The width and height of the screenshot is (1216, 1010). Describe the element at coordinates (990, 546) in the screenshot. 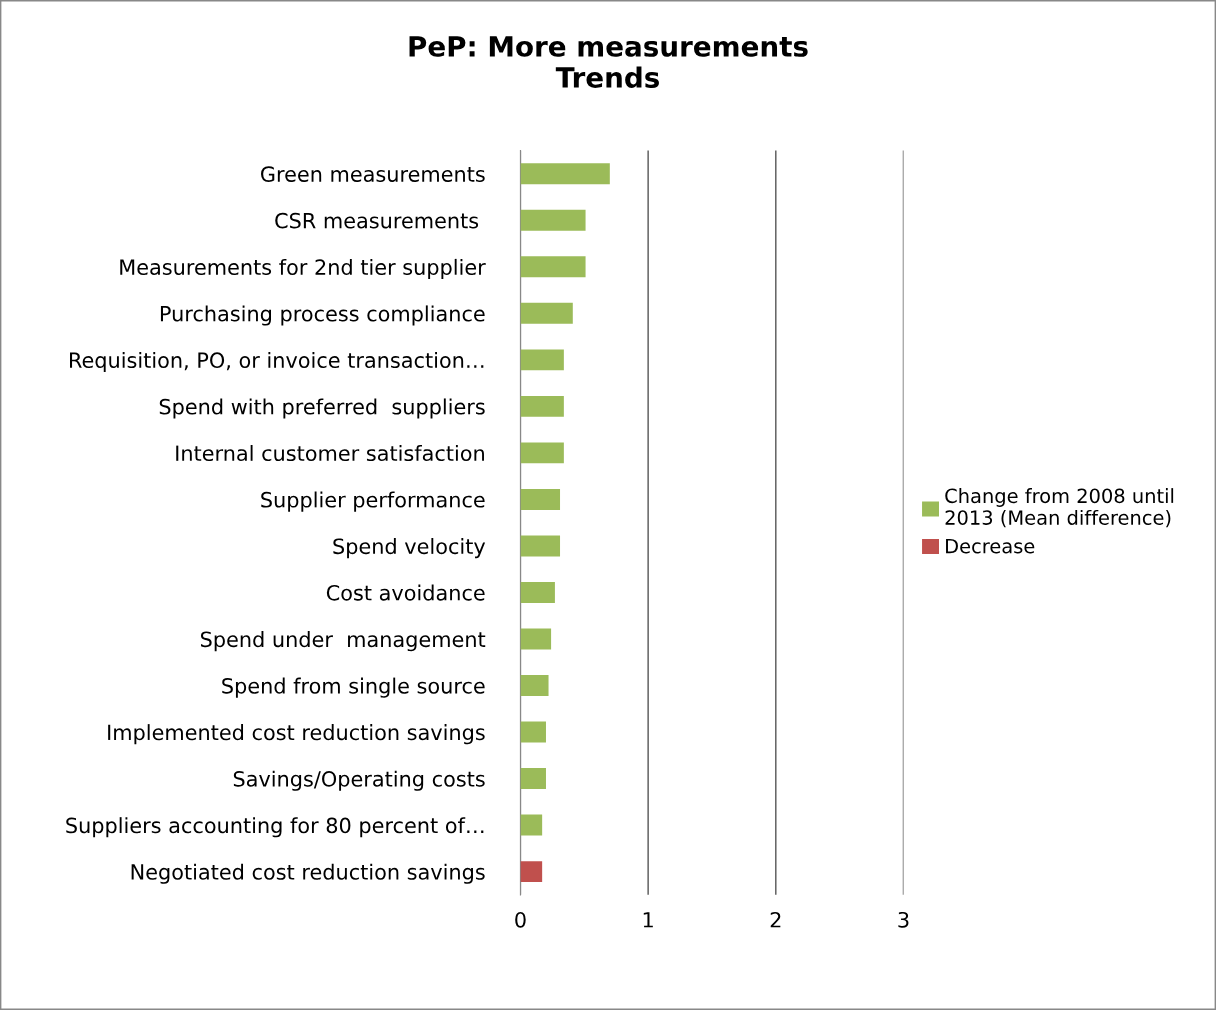

I see `legend-label: Decrease` at that location.